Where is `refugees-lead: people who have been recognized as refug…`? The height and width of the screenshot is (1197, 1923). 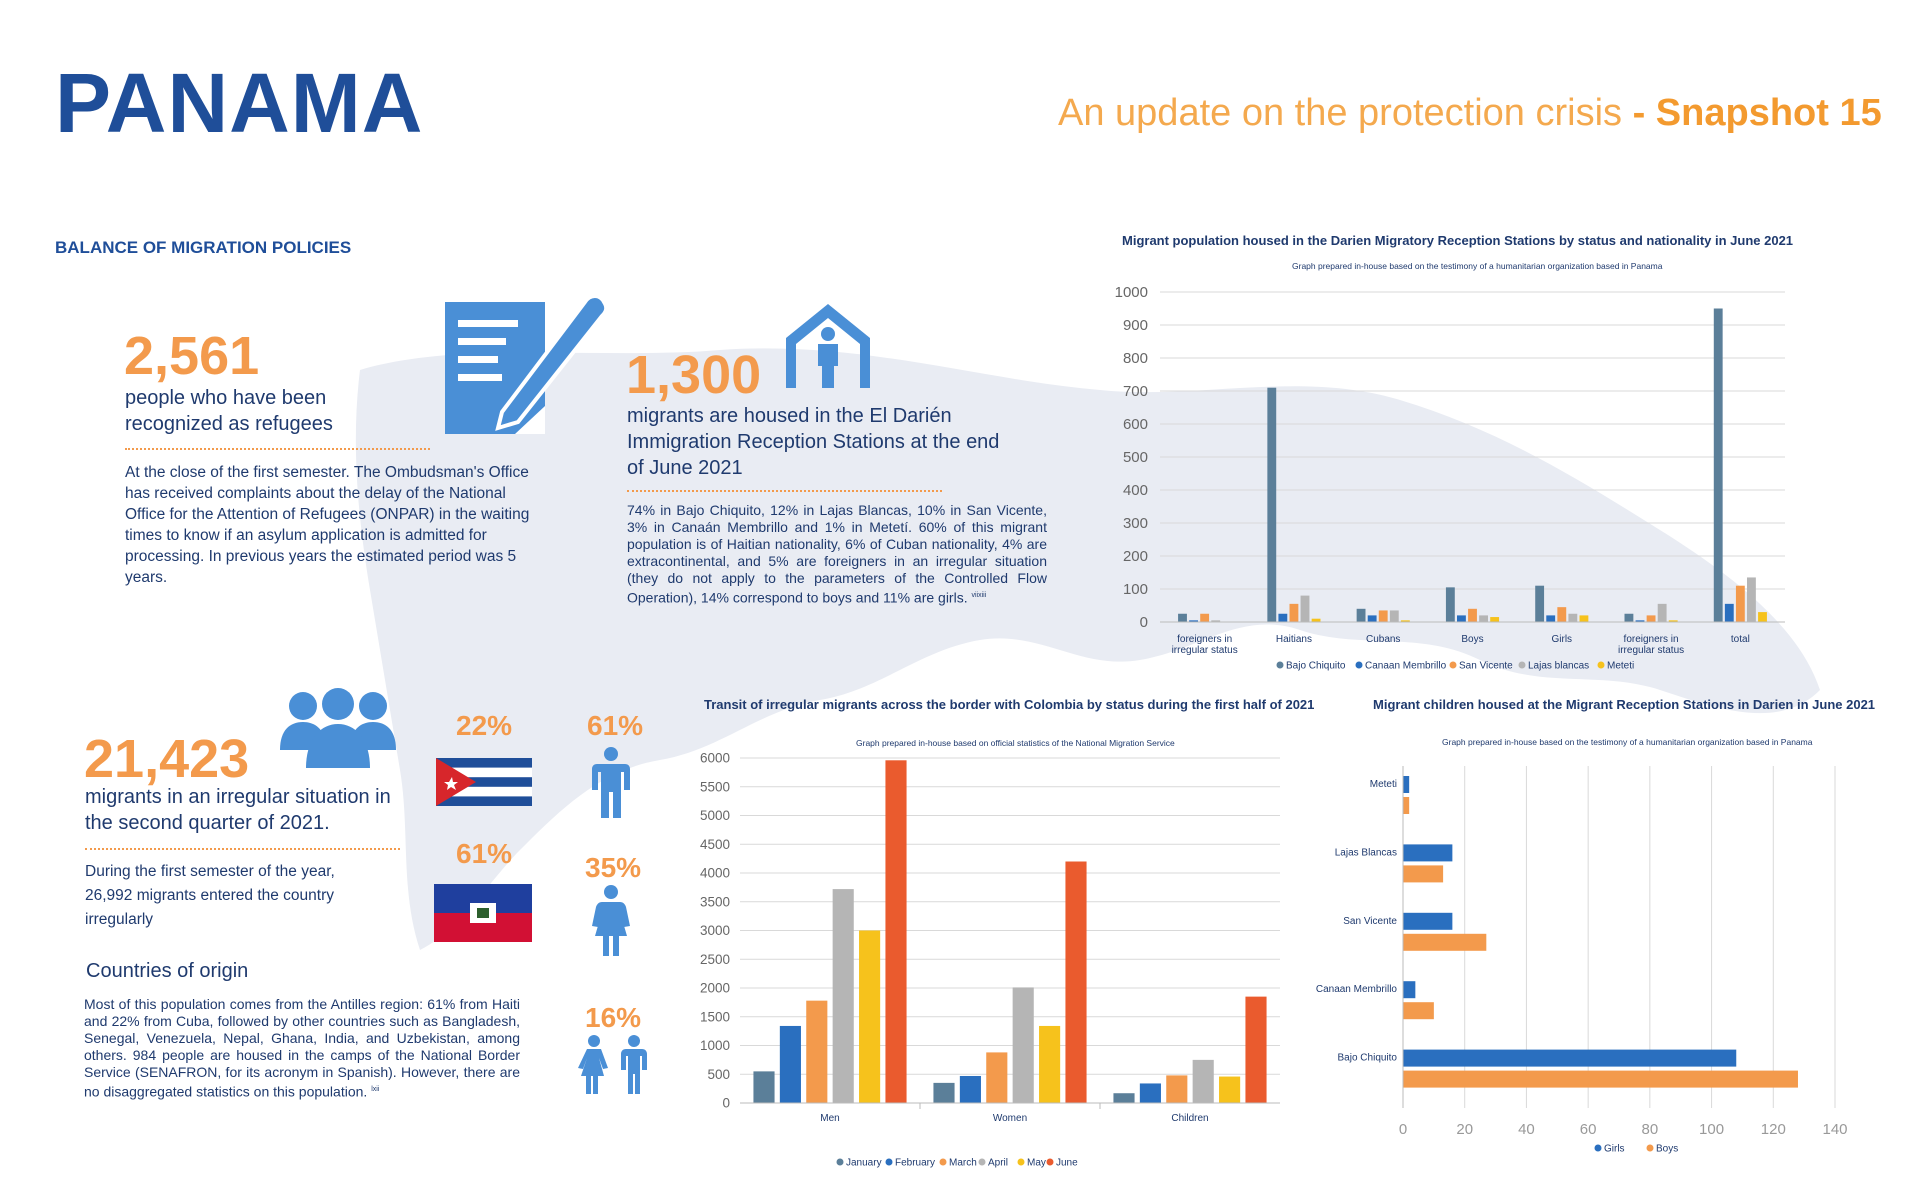 refugees-lead: people who have been recognized as refug… is located at coordinates (229, 411).